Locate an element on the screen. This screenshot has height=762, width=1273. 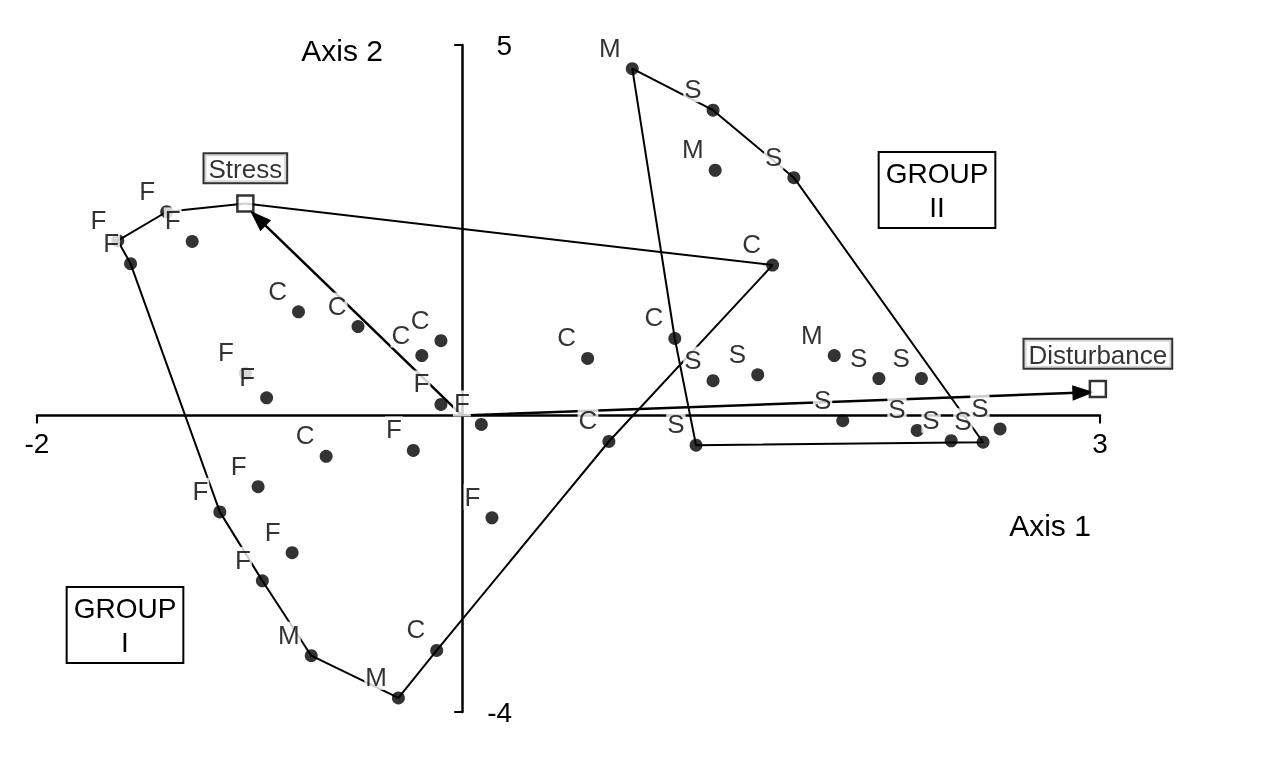
series-label: Disturbance is located at coordinates (1098, 354).